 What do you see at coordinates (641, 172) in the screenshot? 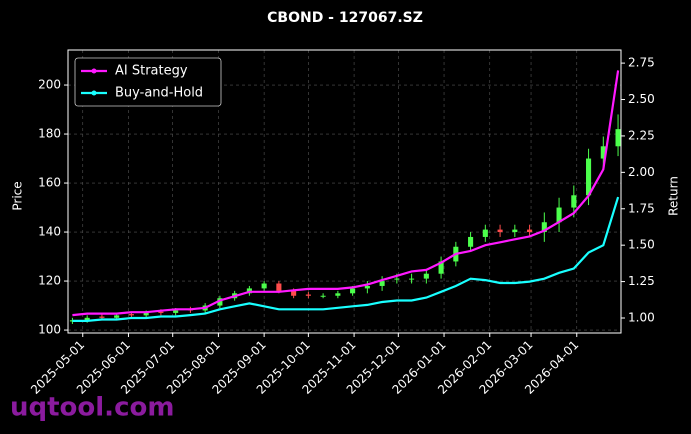
I see `y2-tick-label: 2.00` at bounding box center [641, 172].